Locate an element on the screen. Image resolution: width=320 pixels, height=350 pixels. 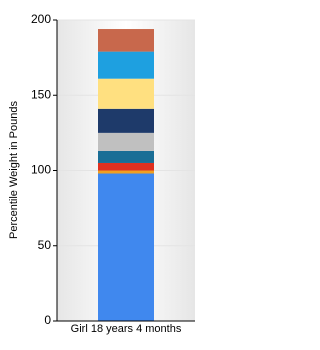
y-tick-label: 150 is located at coordinates (41, 94).